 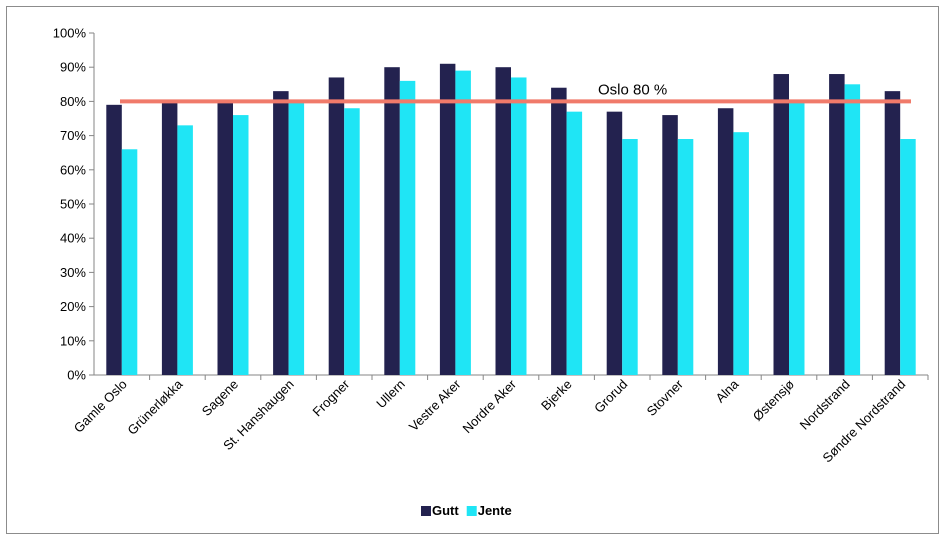 What do you see at coordinates (155, 407) in the screenshot?
I see `x-category-label: Grünerløkka` at bounding box center [155, 407].